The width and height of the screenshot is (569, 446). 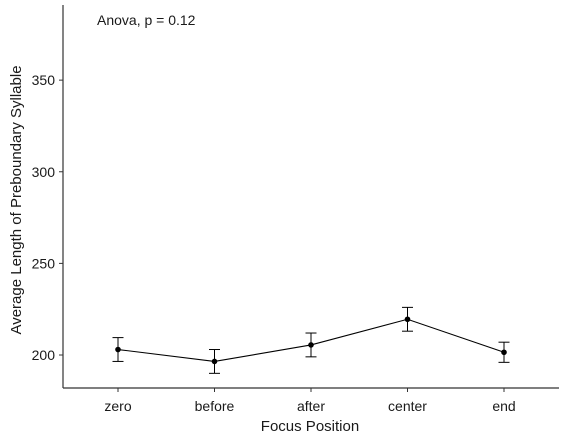 What do you see at coordinates (146, 20) in the screenshot?
I see `anova-annotation: Anova, p = 0.12` at bounding box center [146, 20].